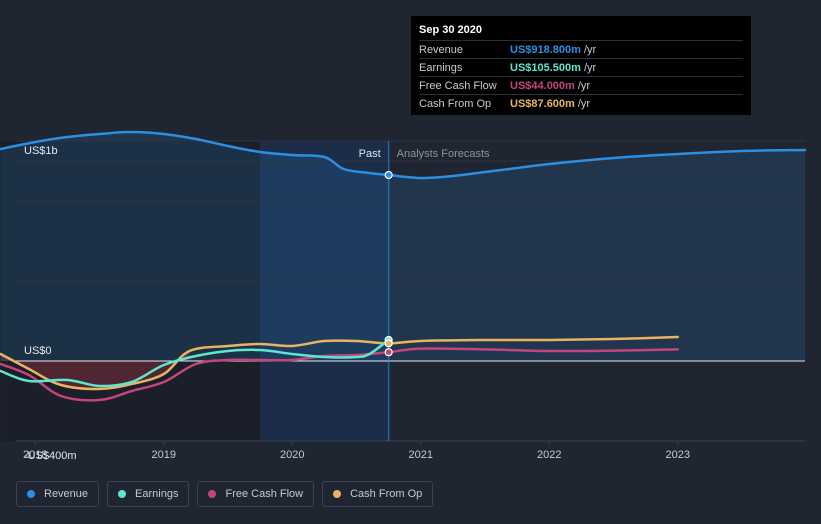 Image resolution: width=821 pixels, height=524 pixels. Describe the element at coordinates (441, 67) in the screenshot. I see `tooltip-label: Earnings` at that location.